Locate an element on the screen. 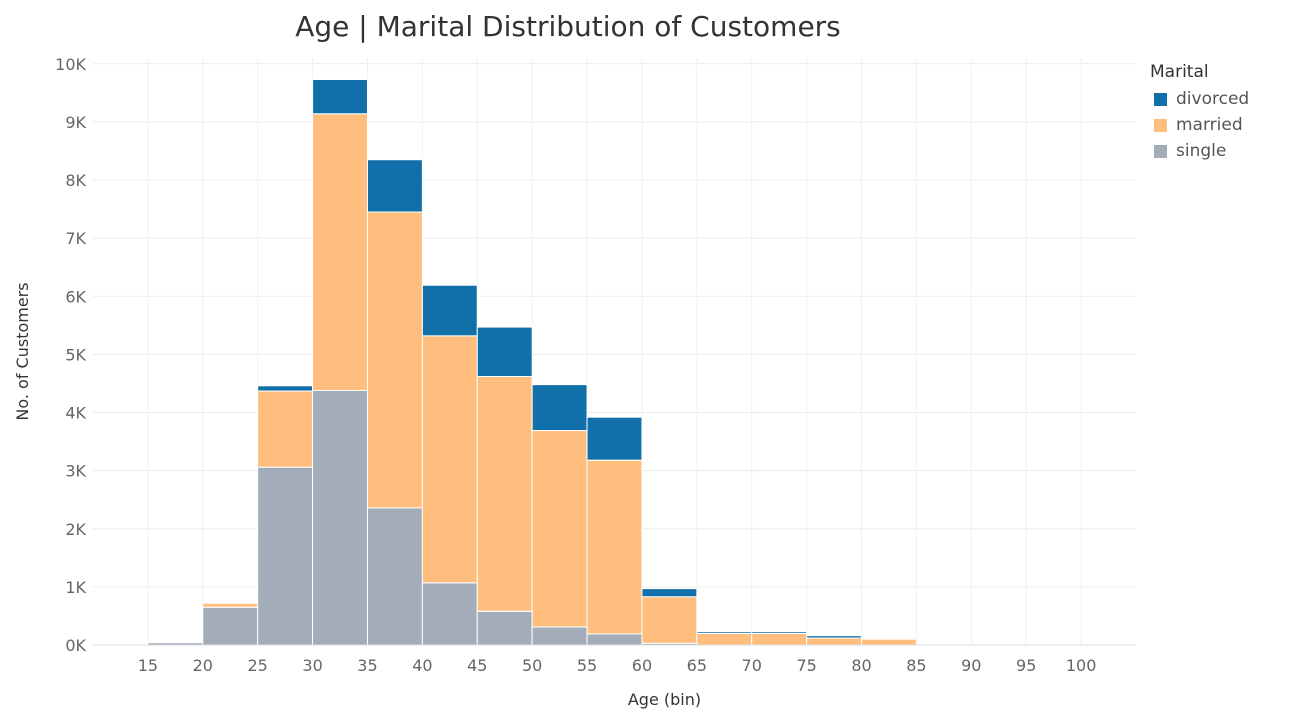  x-tick-label: 70 is located at coordinates (752, 665).